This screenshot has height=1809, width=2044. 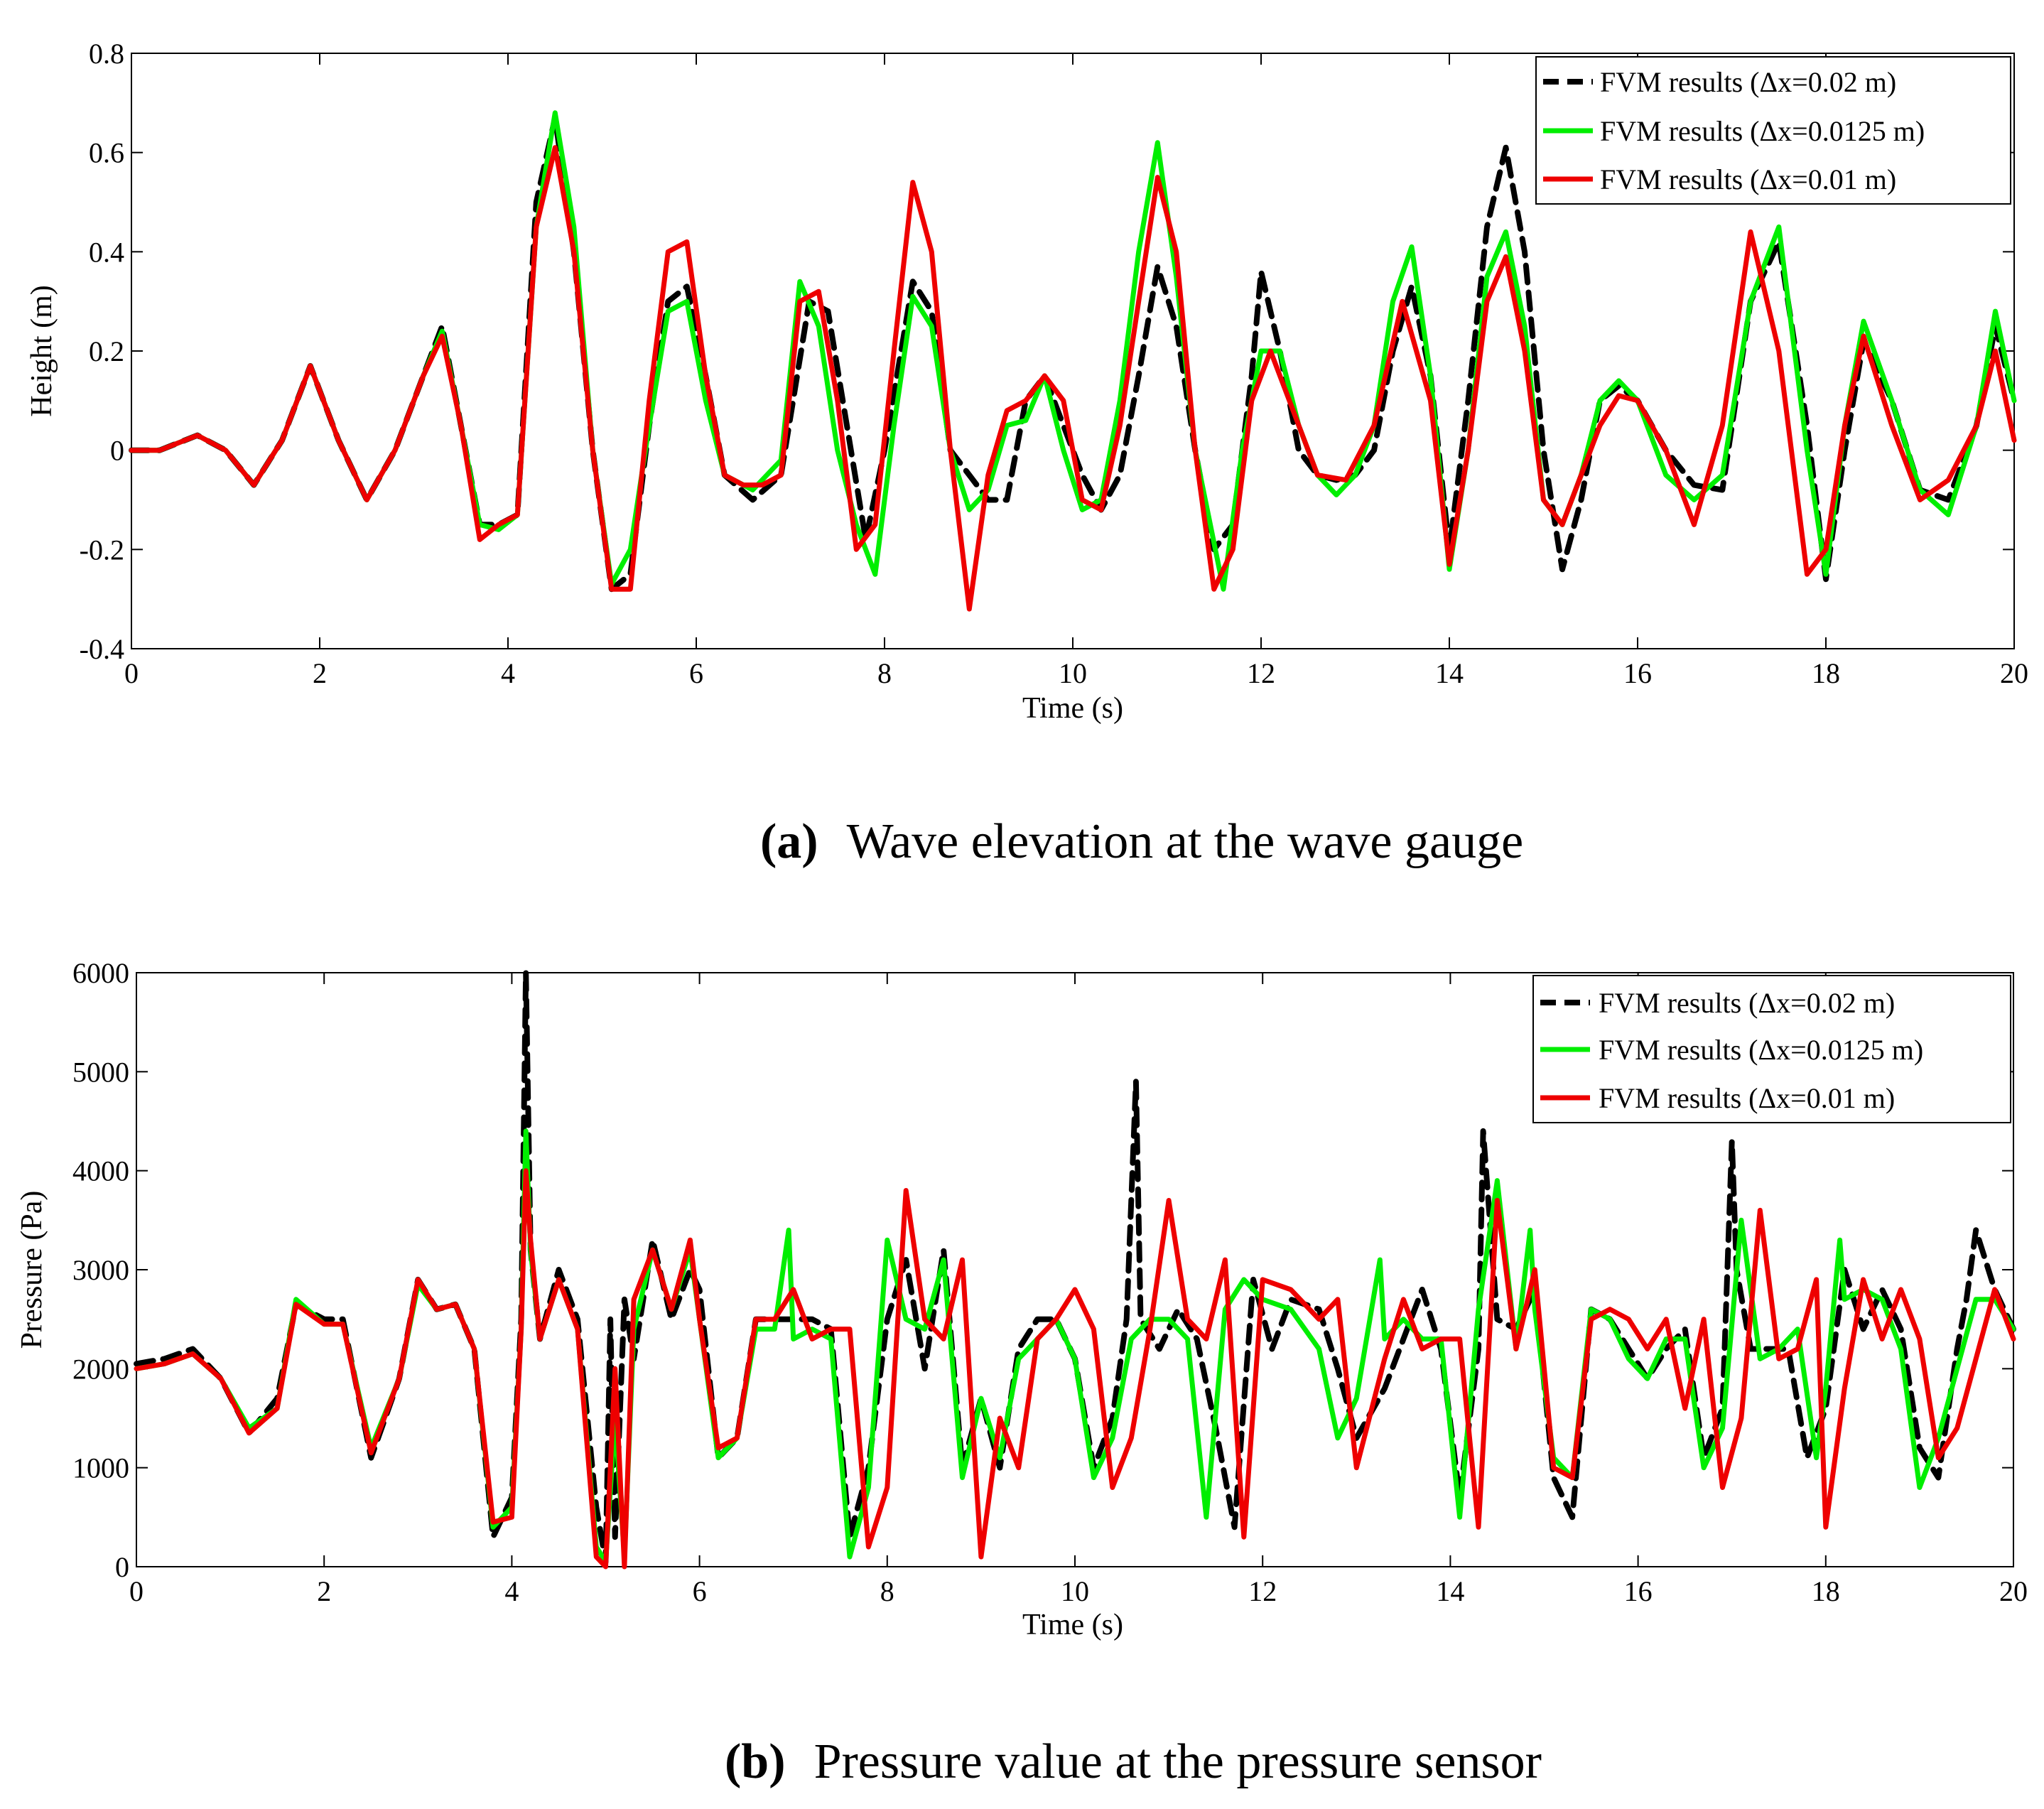 What do you see at coordinates (320, 673) in the screenshot?
I see `x-tick-label-a-1: 2` at bounding box center [320, 673].